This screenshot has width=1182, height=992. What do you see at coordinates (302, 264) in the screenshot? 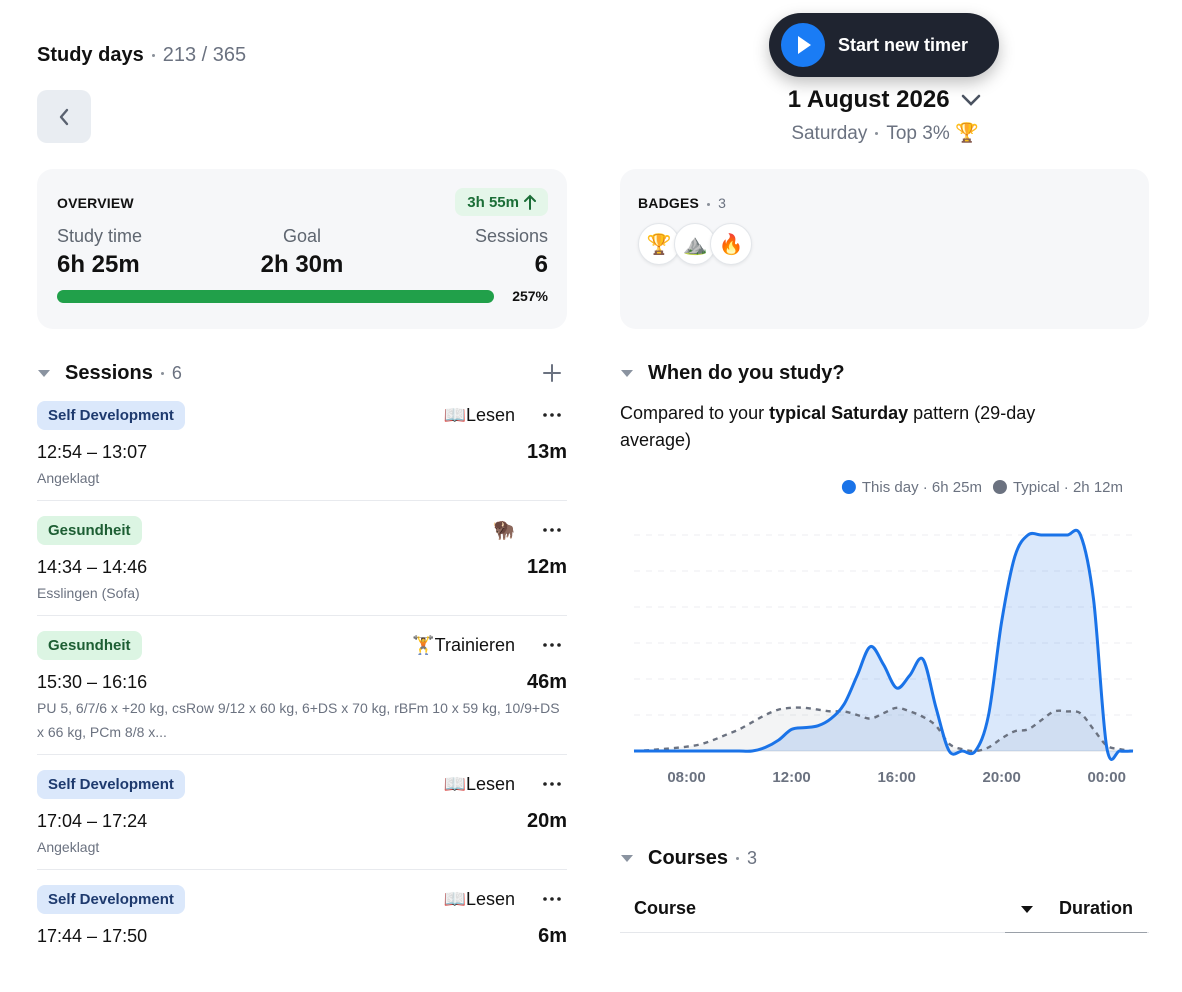
I see `stat-value: 2h 30m` at bounding box center [302, 264].